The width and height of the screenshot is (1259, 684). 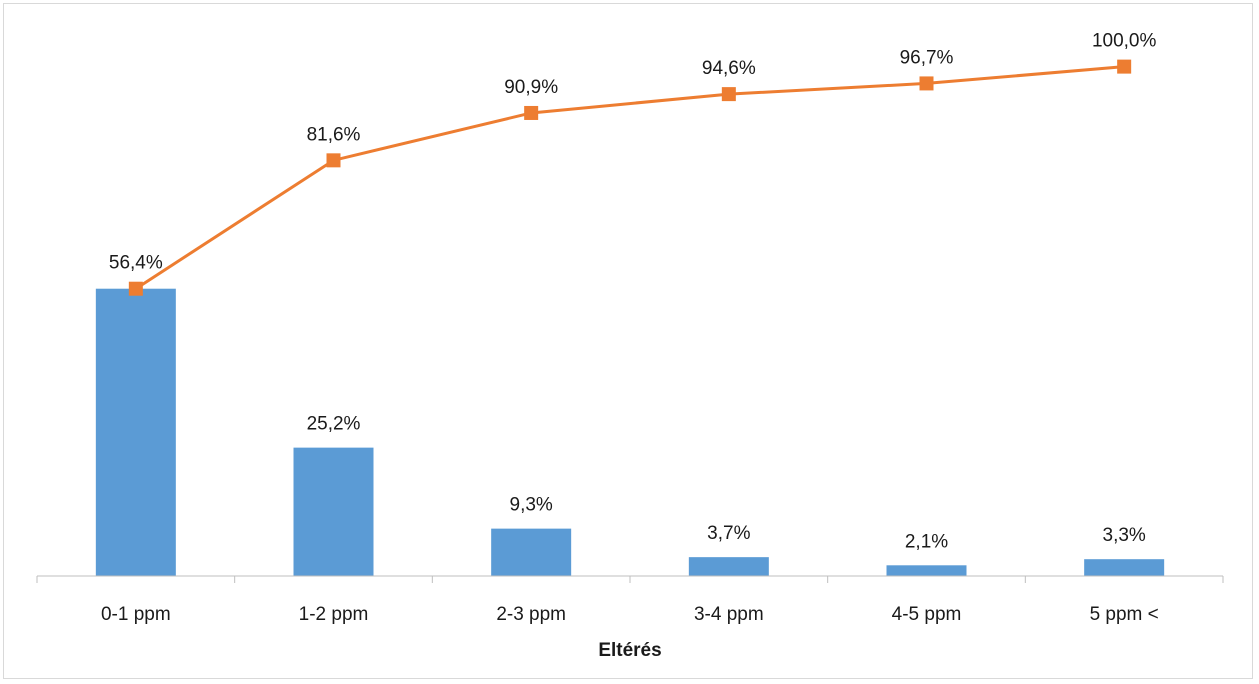 What do you see at coordinates (531, 87) in the screenshot?
I see `line-data-label: 90,9%` at bounding box center [531, 87].